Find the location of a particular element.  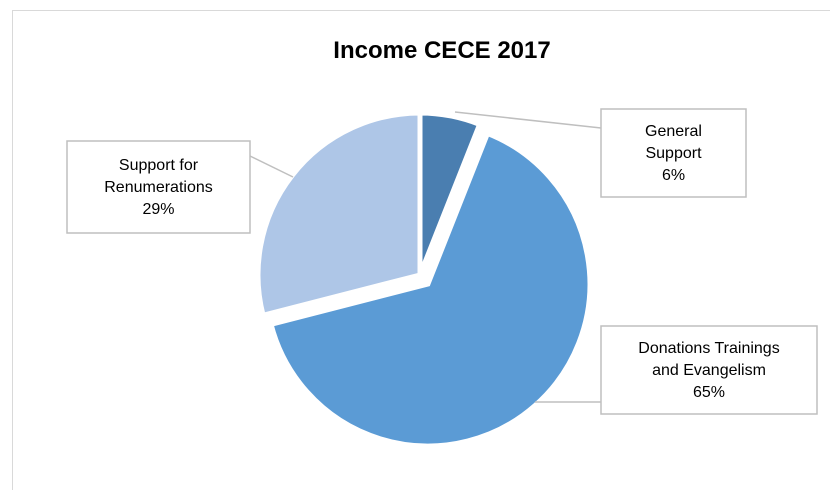

data-label-value: 29% is located at coordinates (158, 209).